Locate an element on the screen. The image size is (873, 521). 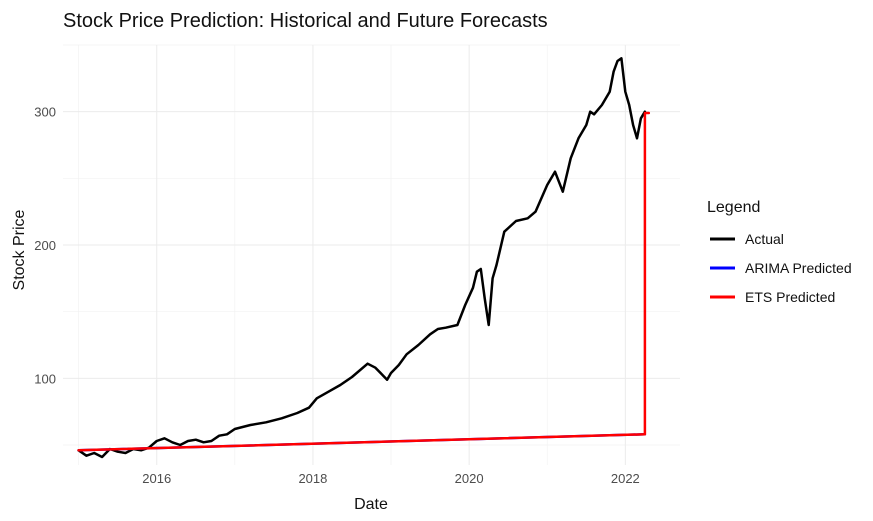
legend-label-arima-predicted: ARIMA Predicted is located at coordinates (798, 268).